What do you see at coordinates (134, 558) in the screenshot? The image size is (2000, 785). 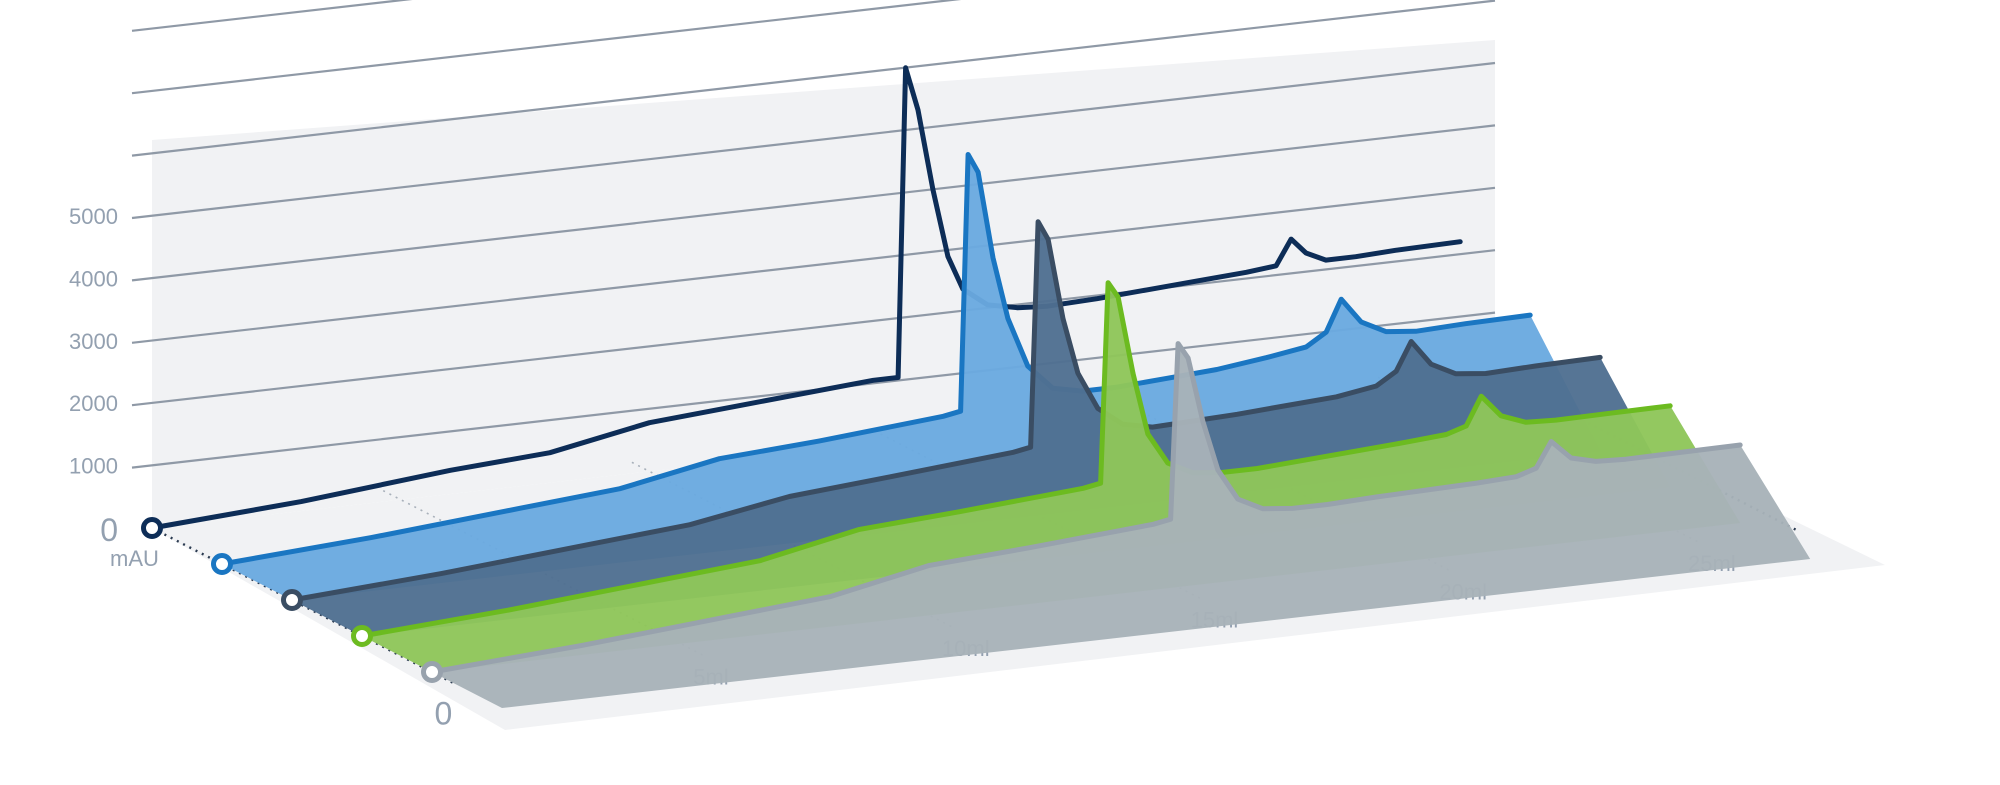 I see `y-axis-label: mAU` at bounding box center [134, 558].